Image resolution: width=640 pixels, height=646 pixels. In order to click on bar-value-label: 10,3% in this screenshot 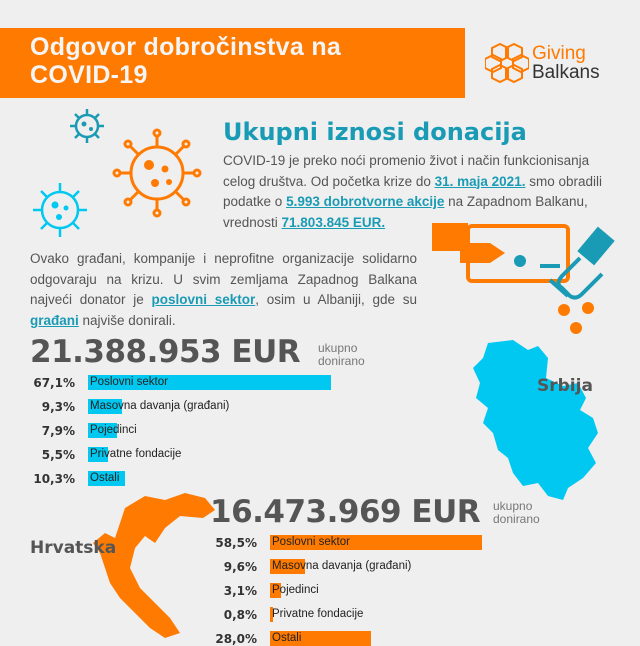, I will do `click(54, 479)`.